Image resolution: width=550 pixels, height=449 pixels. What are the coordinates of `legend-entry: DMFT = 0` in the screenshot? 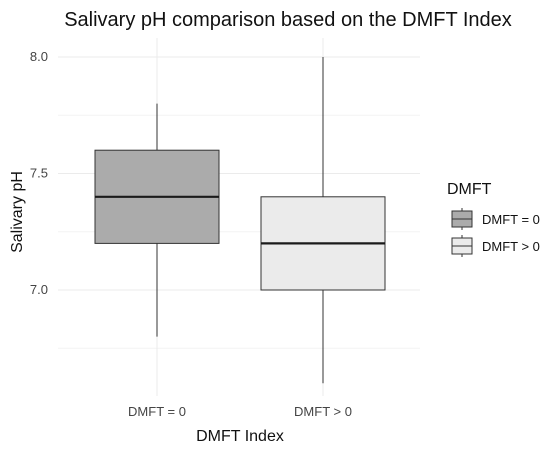 It's located at (495, 219).